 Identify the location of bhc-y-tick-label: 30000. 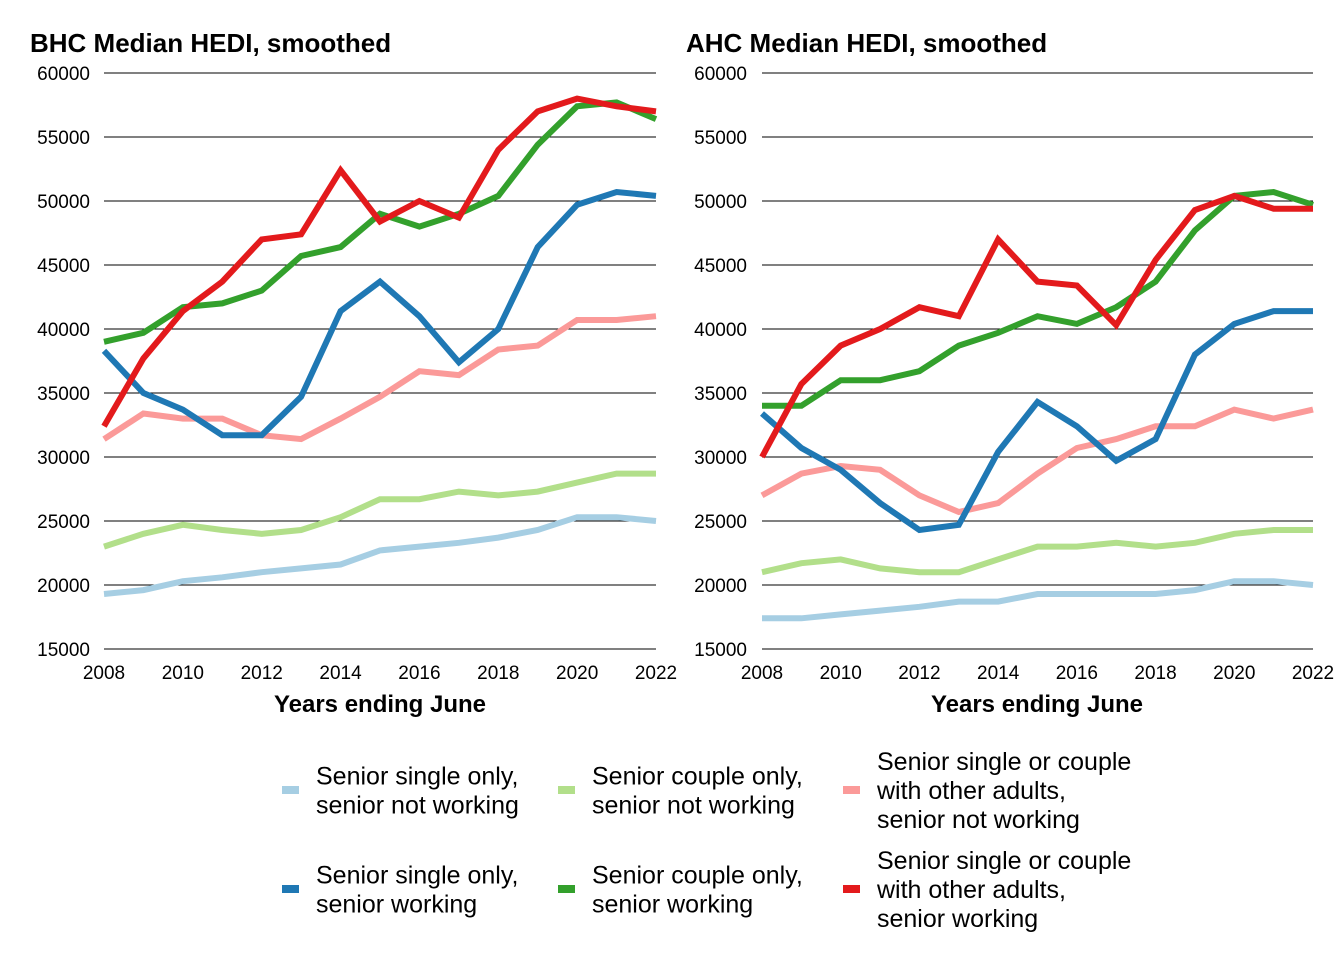
(63, 458).